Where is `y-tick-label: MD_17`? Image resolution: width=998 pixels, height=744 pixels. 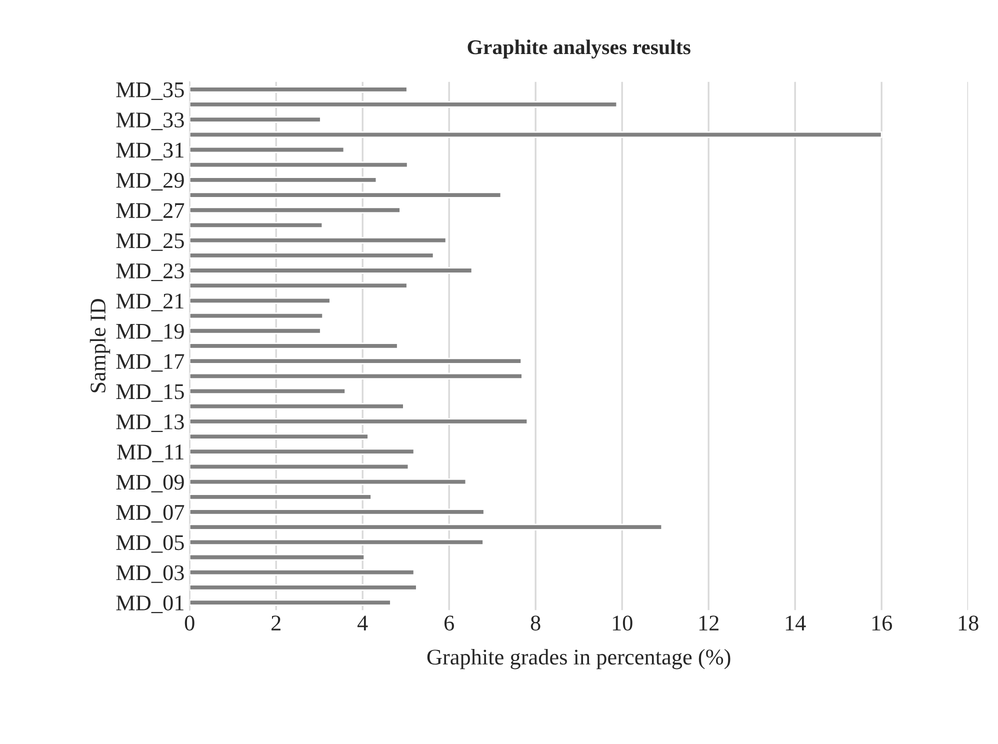
y-tick-label: MD_17 is located at coordinates (150, 363).